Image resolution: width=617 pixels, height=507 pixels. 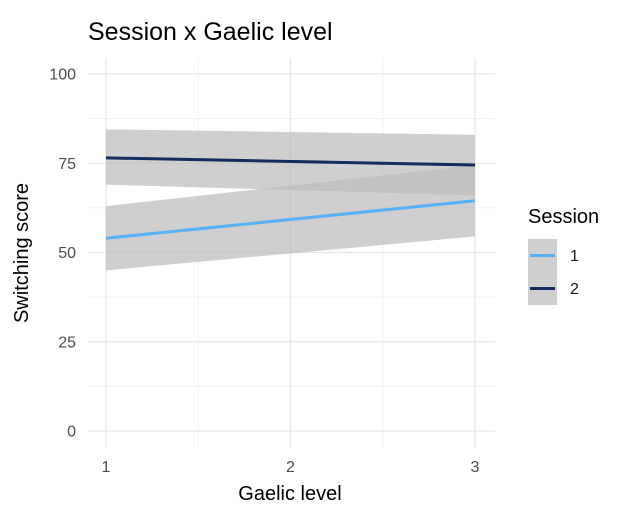 I want to click on legend: Session 12, so click(x=563, y=255).